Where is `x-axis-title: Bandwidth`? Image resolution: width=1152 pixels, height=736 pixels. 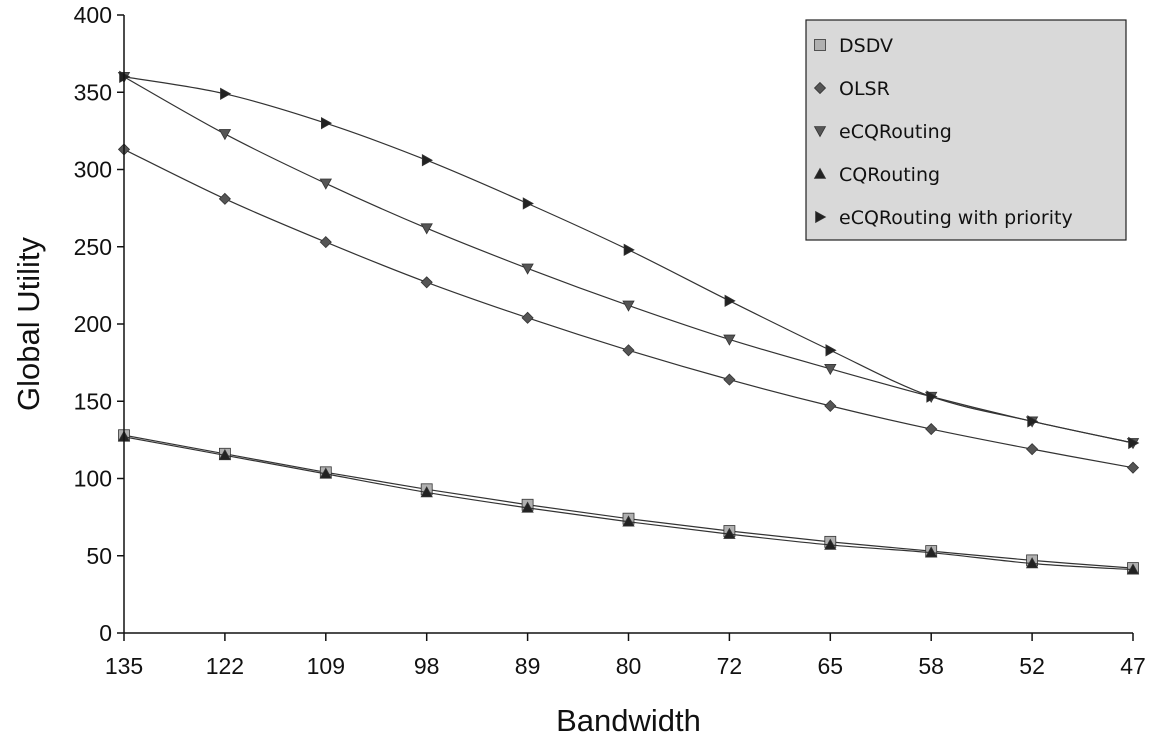 x-axis-title: Bandwidth is located at coordinates (628, 719).